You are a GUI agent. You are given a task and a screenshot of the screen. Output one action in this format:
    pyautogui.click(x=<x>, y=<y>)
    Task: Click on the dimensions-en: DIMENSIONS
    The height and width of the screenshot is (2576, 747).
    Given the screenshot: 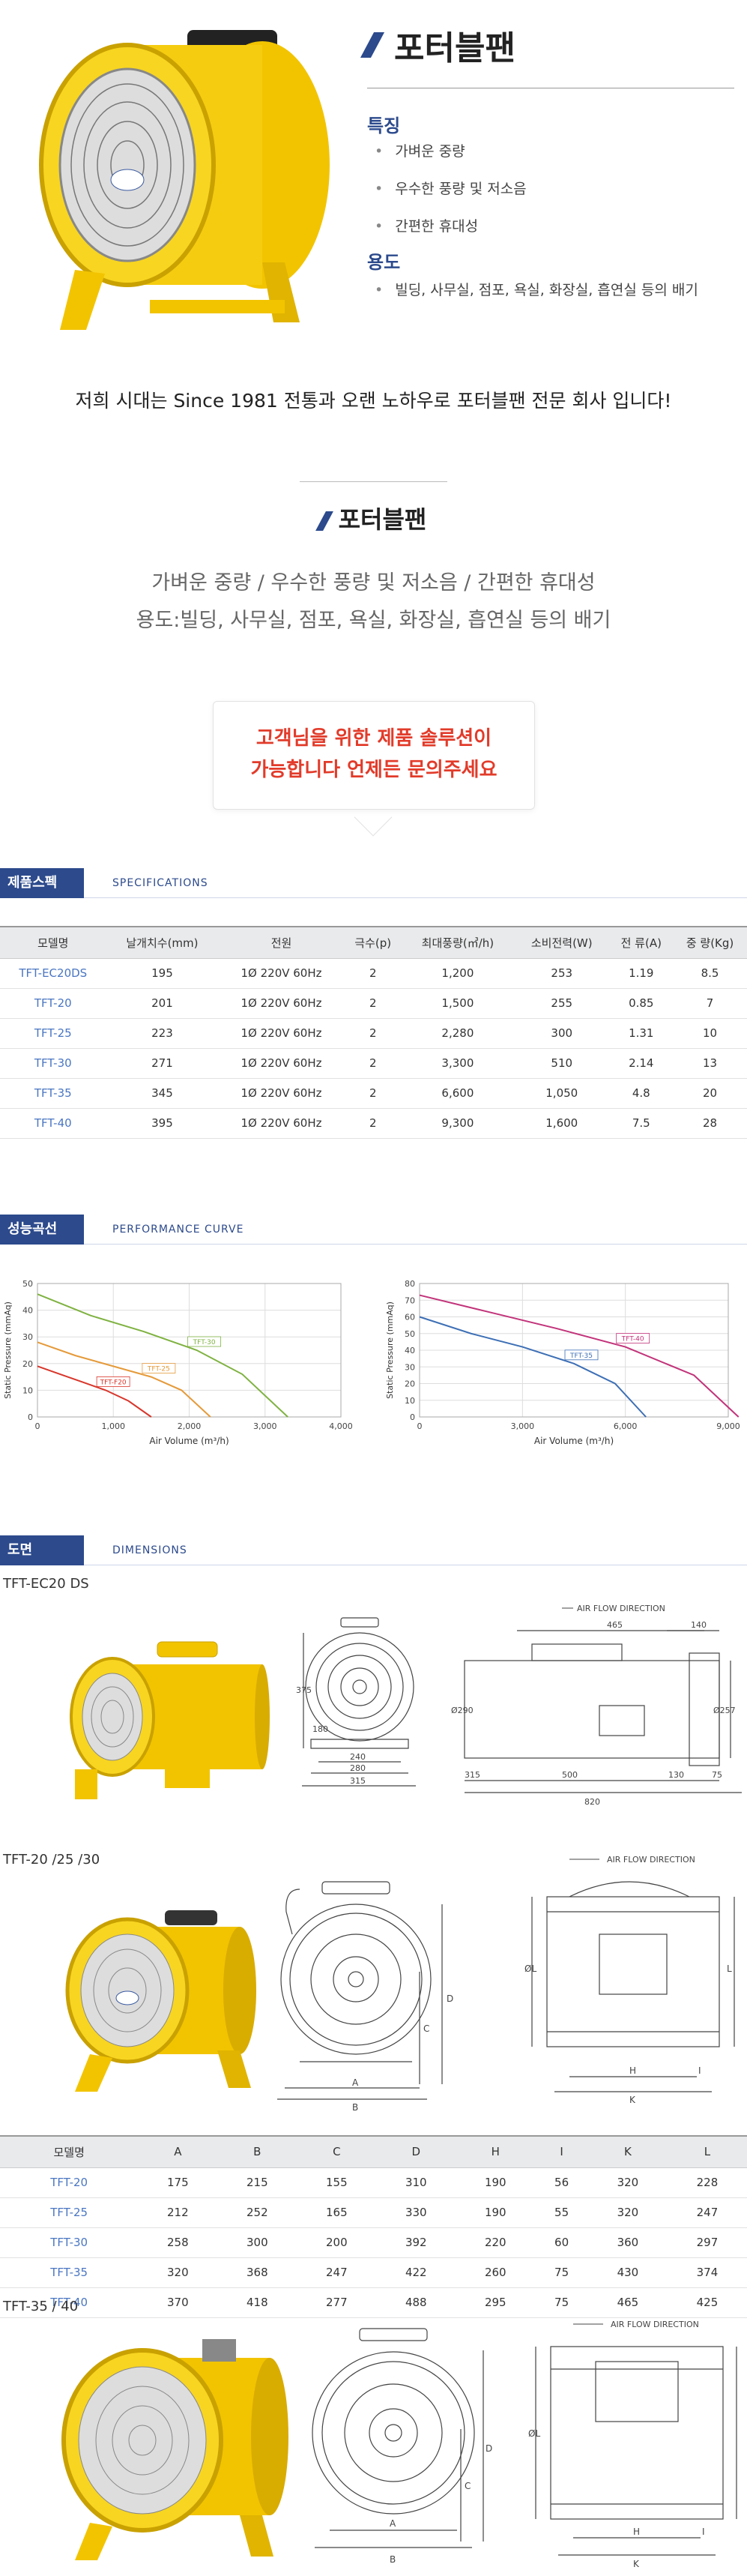 What is the action you would take?
    pyautogui.click(x=149, y=1550)
    